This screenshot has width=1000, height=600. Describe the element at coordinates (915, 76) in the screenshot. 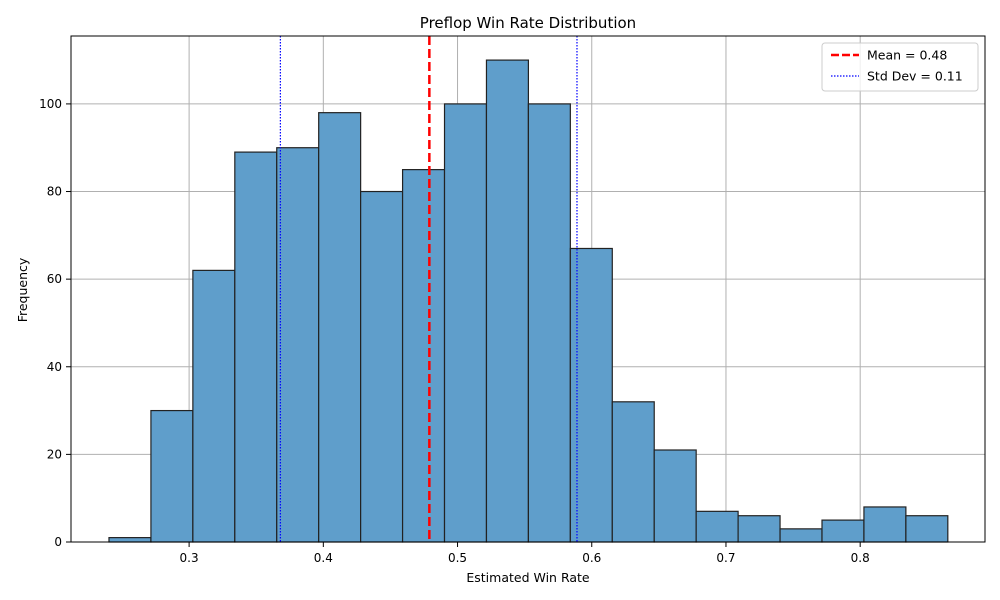

I see `legend-label: Std Dev = 0.11` at that location.